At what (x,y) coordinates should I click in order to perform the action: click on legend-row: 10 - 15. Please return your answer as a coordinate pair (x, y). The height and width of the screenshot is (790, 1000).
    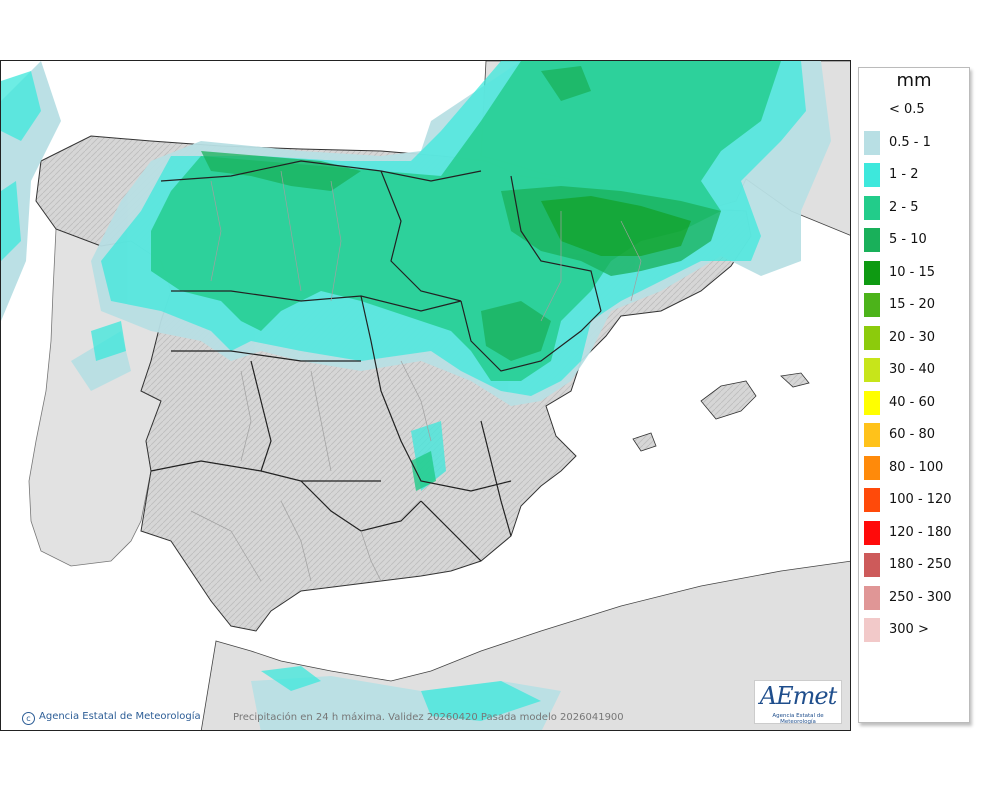
    Looking at the image, I should click on (915, 272).